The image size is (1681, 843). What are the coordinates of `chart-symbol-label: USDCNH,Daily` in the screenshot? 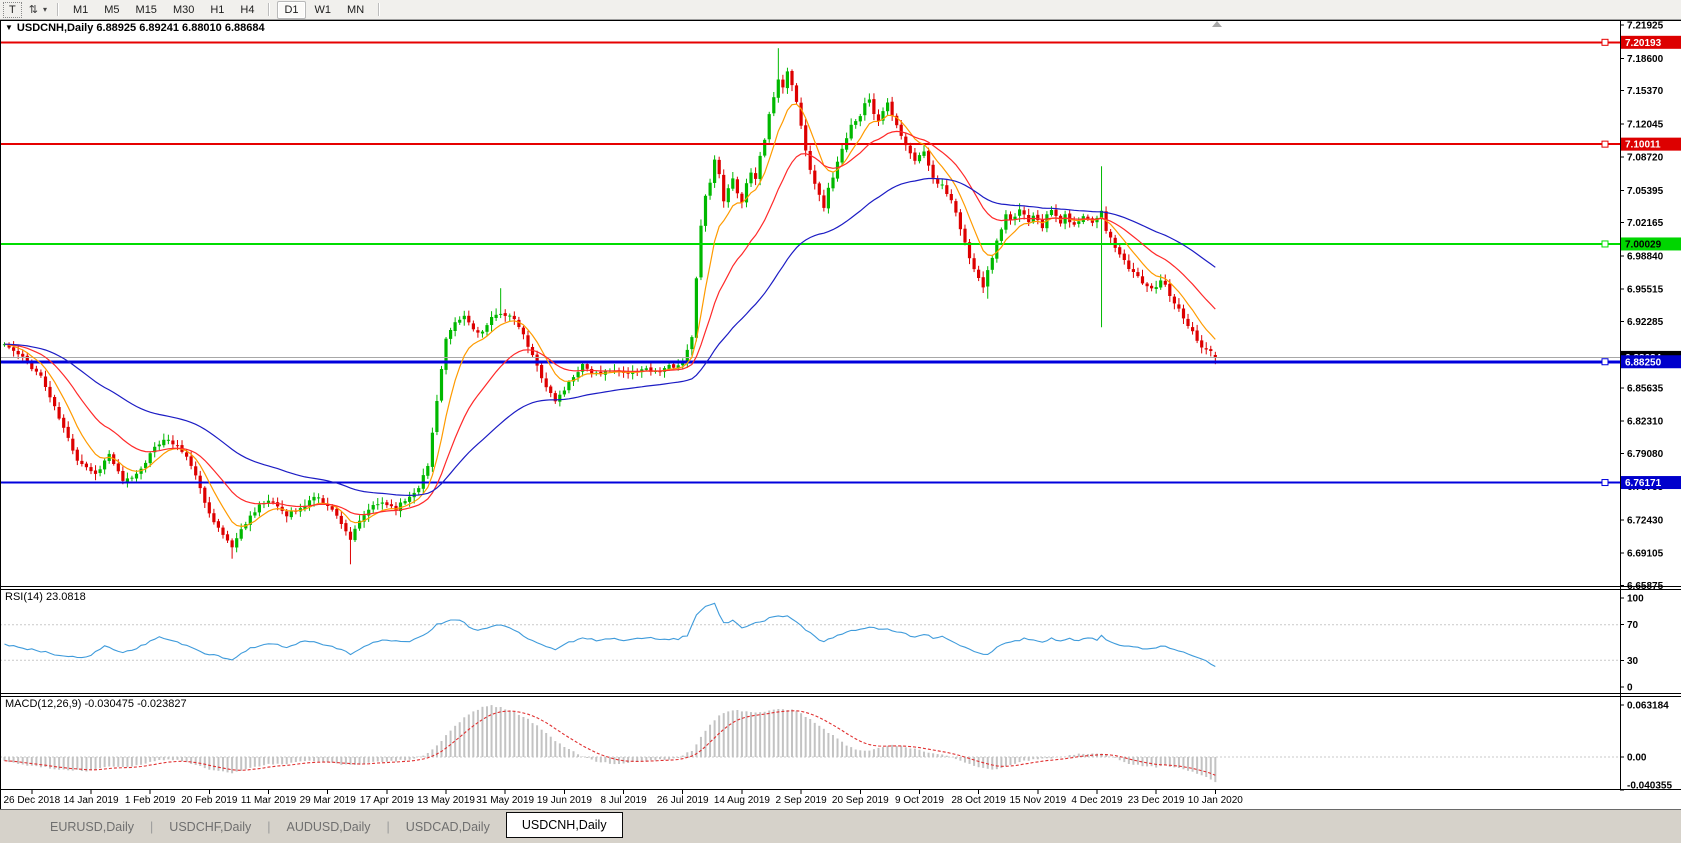 It's located at (55, 28).